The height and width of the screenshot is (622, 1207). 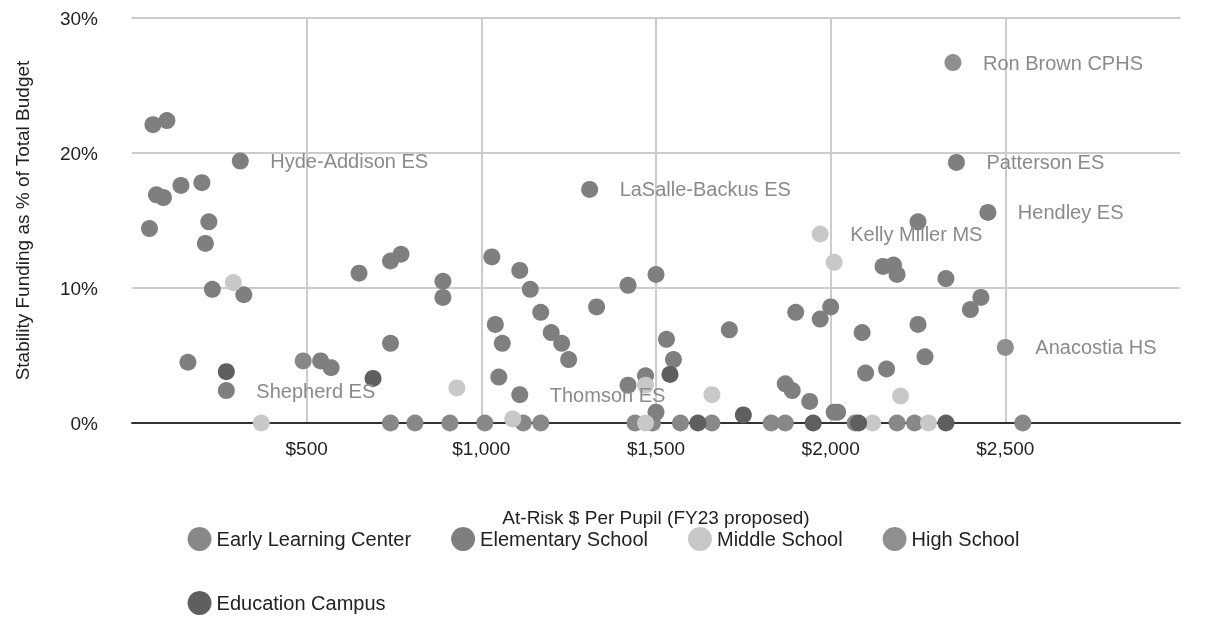 I want to click on legend-label: Middle School, so click(x=779, y=539).